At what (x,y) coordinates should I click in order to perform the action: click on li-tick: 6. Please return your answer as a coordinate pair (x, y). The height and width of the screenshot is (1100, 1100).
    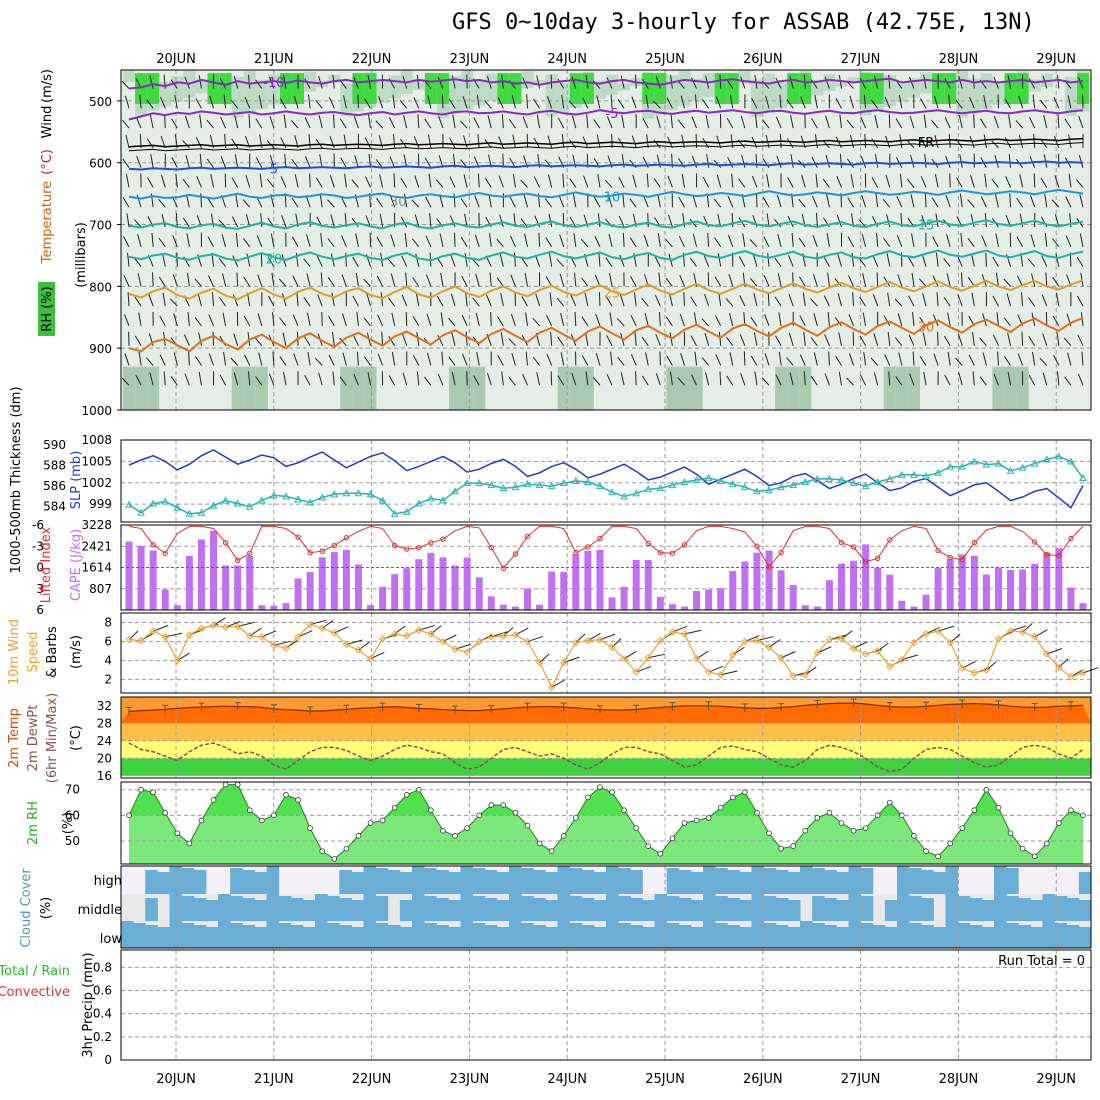
    Looking at the image, I should click on (40, 610).